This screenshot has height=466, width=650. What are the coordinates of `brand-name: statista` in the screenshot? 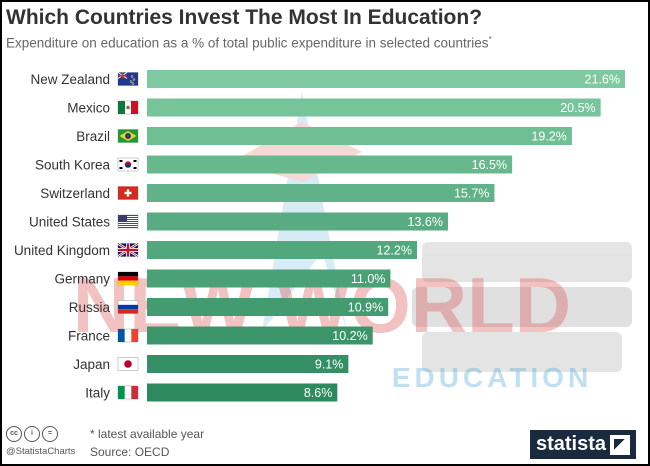 It's located at (570, 444).